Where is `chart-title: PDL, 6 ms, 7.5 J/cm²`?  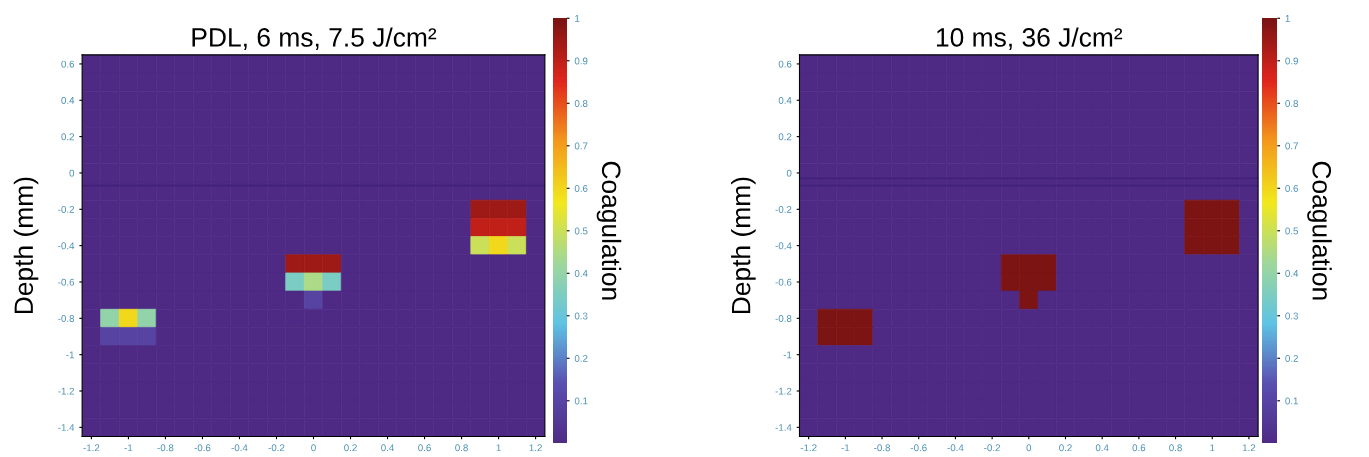
chart-title: PDL, 6 ms, 7.5 J/cm² is located at coordinates (314, 38).